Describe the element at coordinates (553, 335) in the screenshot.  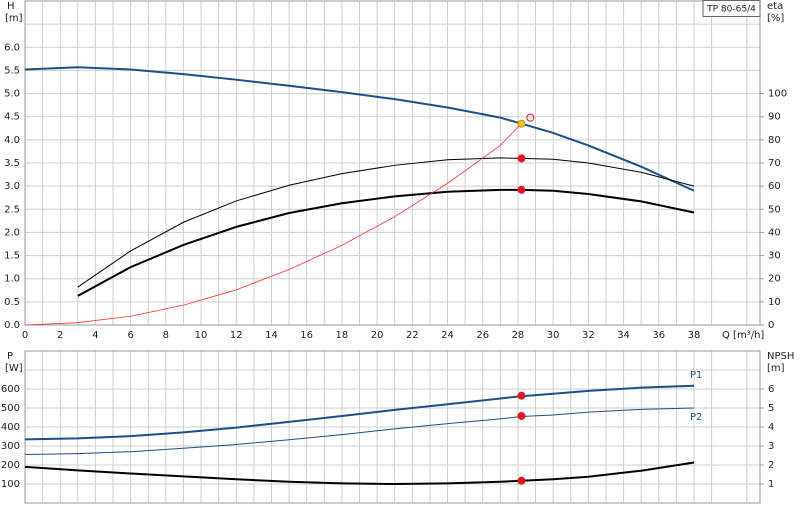
I see `x-tick-label: 30` at that location.